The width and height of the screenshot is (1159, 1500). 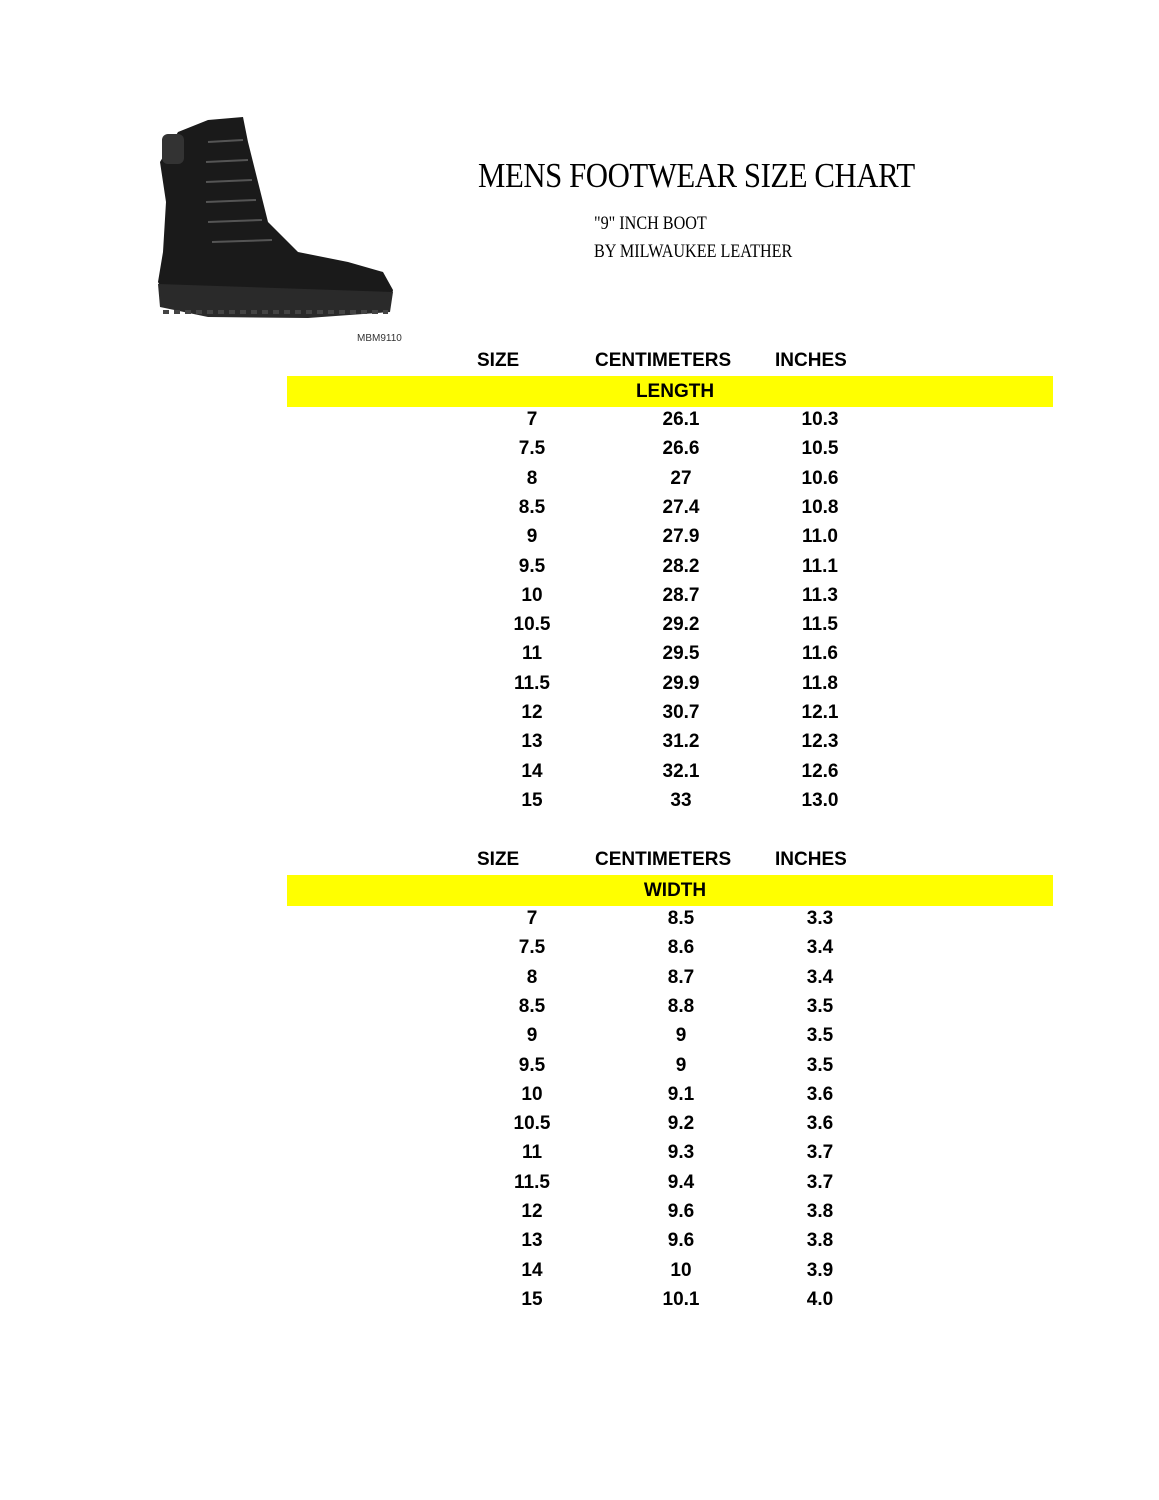 I want to click on cell-cm: 28.7, so click(x=681, y=595).